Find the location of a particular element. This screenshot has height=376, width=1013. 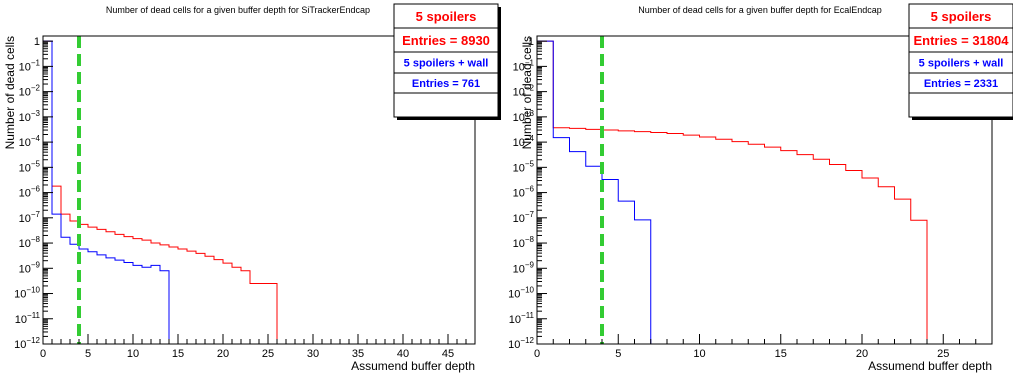

legend-entries: Entries = 2331 is located at coordinates (961, 84).